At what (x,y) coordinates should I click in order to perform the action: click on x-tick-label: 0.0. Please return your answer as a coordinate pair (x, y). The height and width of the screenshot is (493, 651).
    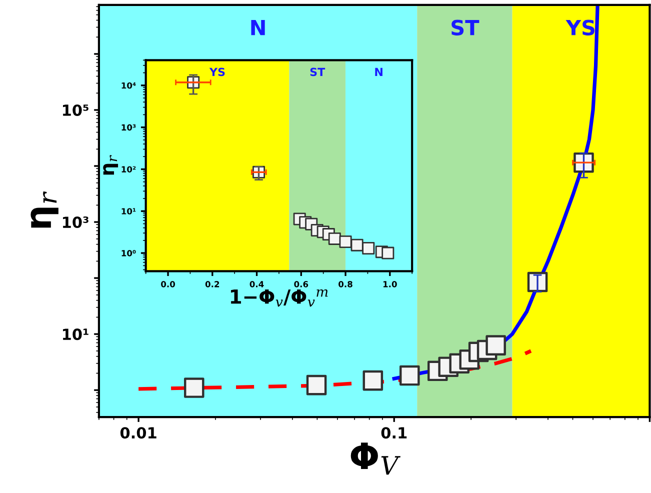
    Looking at the image, I should click on (168, 284).